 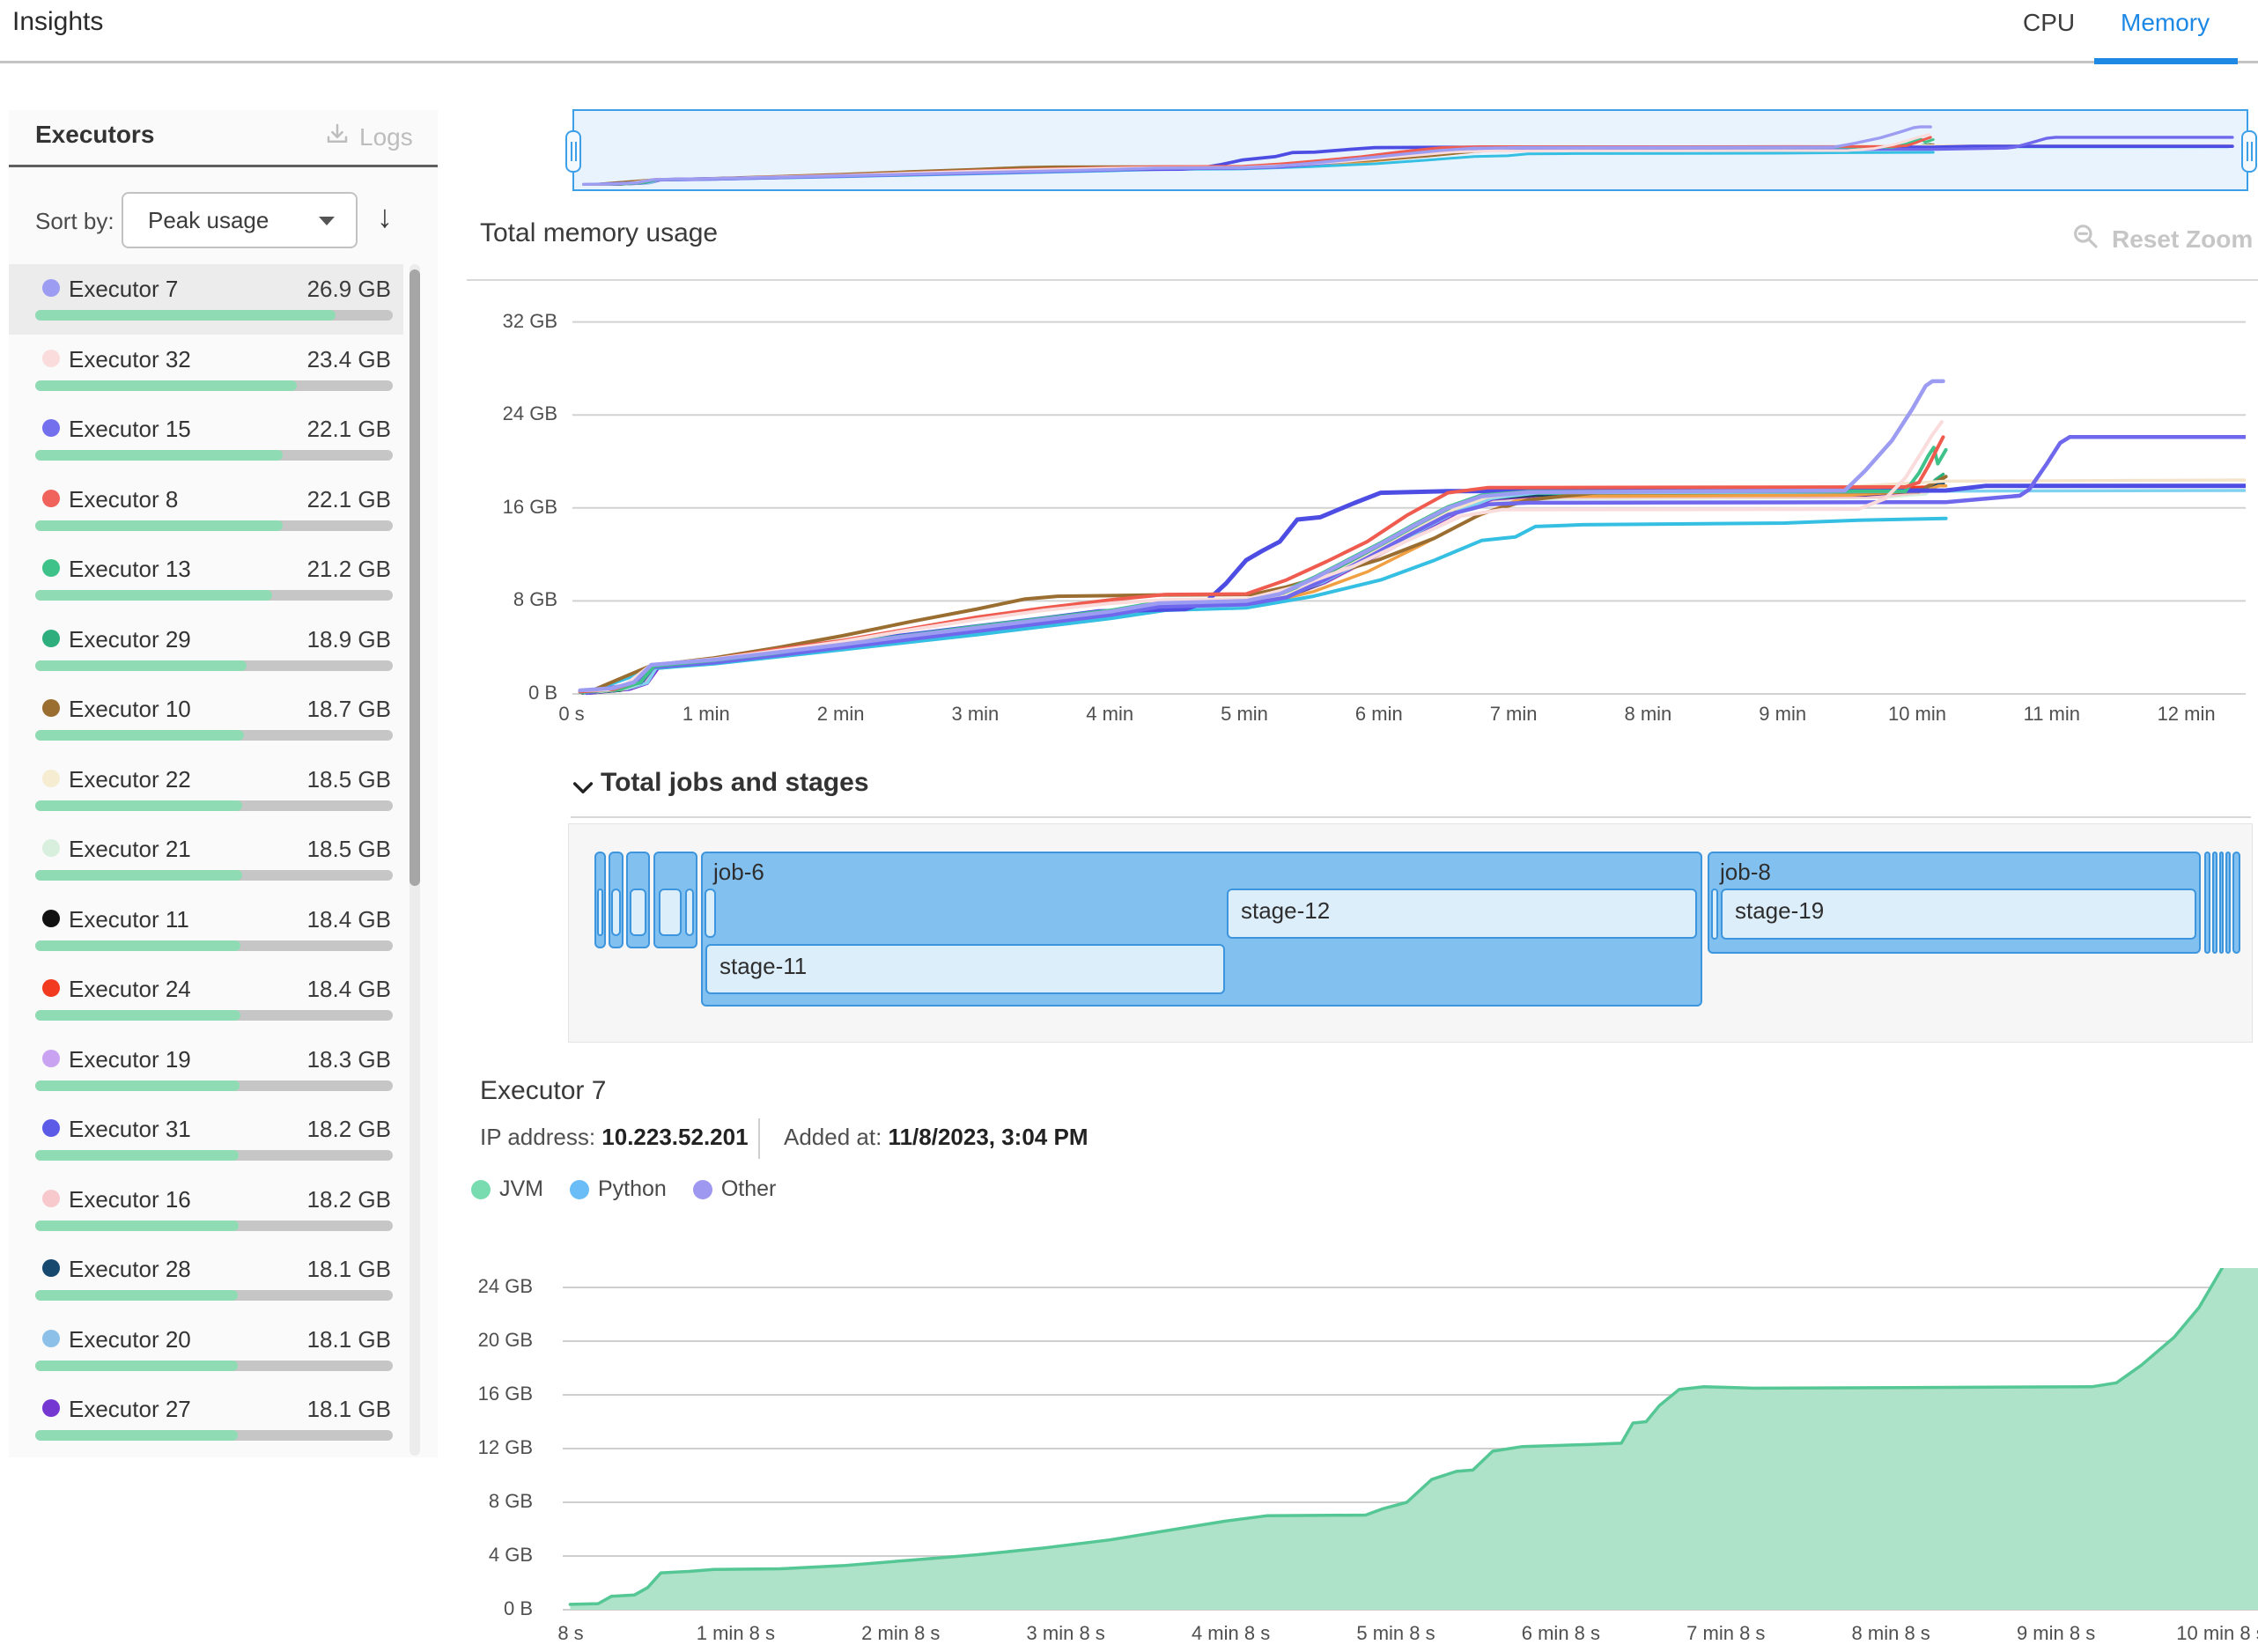 What do you see at coordinates (1407, 156) in the screenshot?
I see `brush-chart` at bounding box center [1407, 156].